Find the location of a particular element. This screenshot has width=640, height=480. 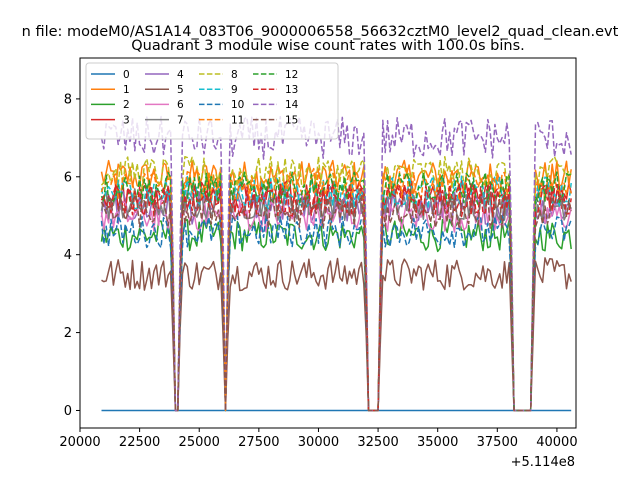

legend-label-2: 2 is located at coordinates (126, 105).